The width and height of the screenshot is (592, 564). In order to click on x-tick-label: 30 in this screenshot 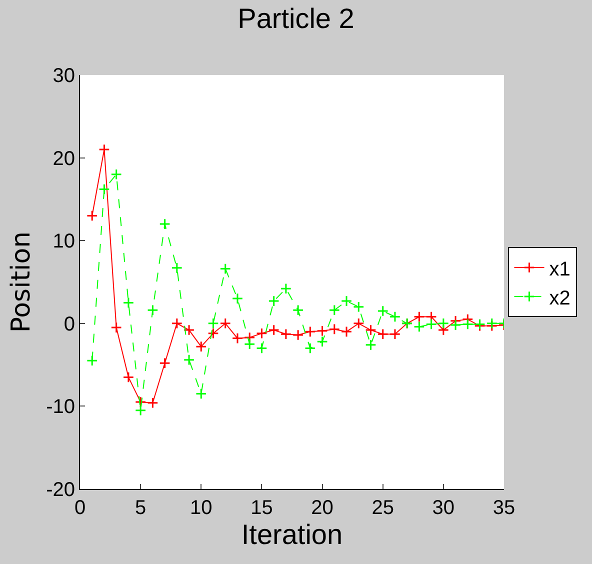, I will do `click(443, 508)`.